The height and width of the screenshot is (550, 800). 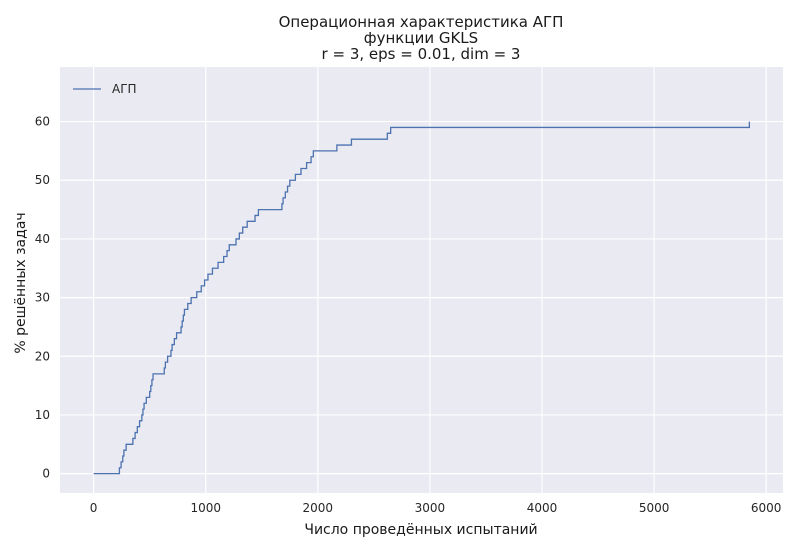 I want to click on x-tick-label: 0, so click(x=94, y=508).